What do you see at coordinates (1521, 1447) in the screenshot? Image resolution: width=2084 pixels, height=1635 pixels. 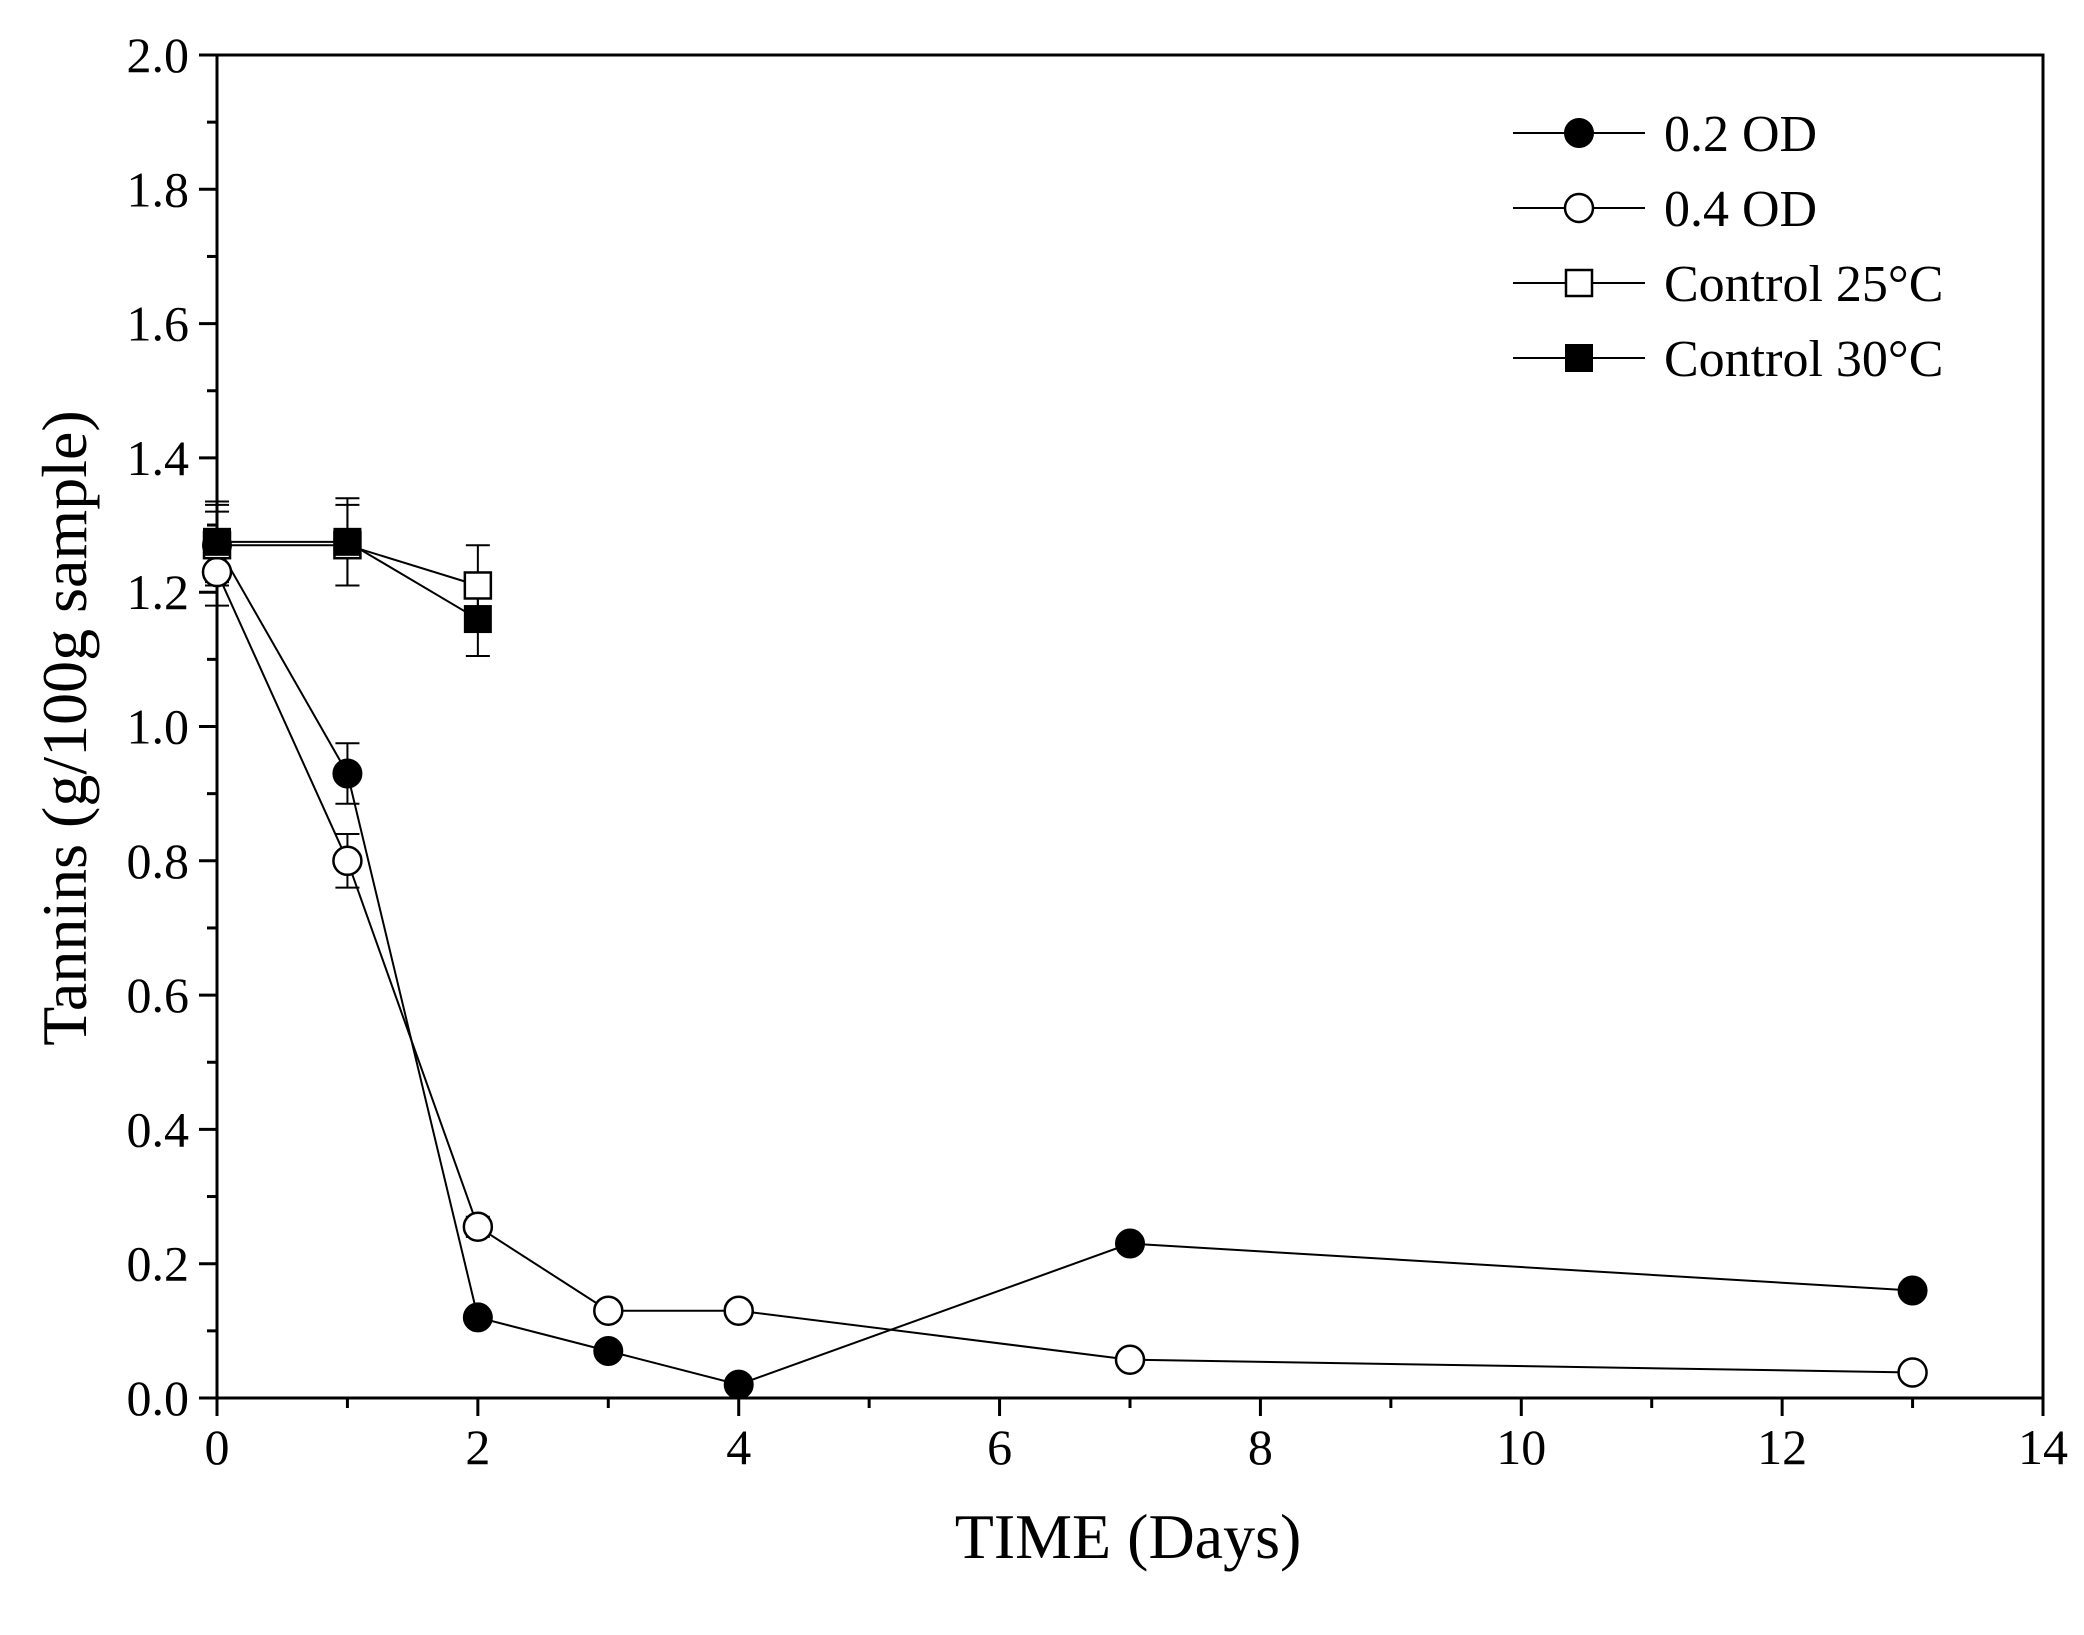 I see `x-tick-label: 10` at bounding box center [1521, 1447].